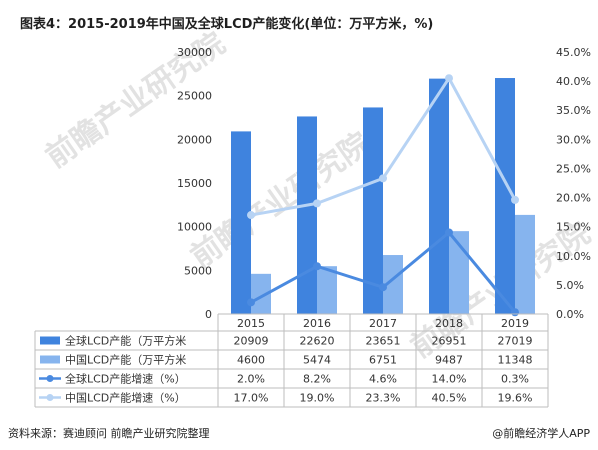  I want to click on x-tick-label: 2015, so click(251, 323).